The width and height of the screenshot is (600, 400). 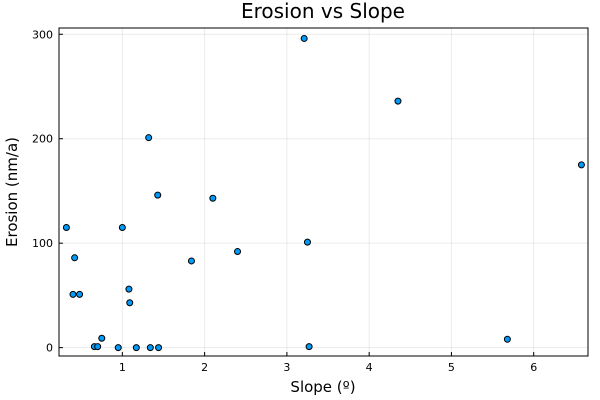 I want to click on x-tick-label: 5, so click(x=451, y=367).